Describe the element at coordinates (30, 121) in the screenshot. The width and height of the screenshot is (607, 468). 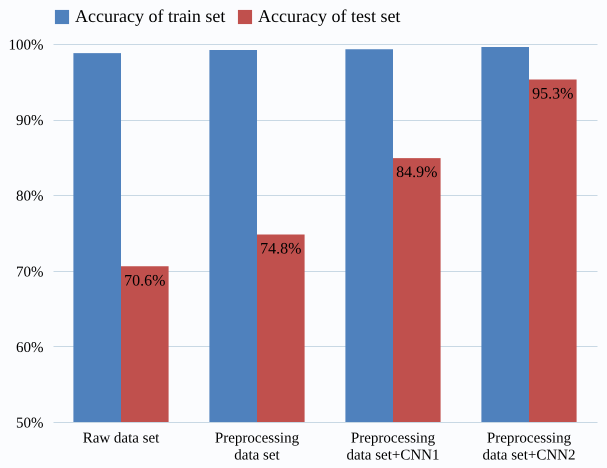
I see `y-tick-label: 90%` at that location.